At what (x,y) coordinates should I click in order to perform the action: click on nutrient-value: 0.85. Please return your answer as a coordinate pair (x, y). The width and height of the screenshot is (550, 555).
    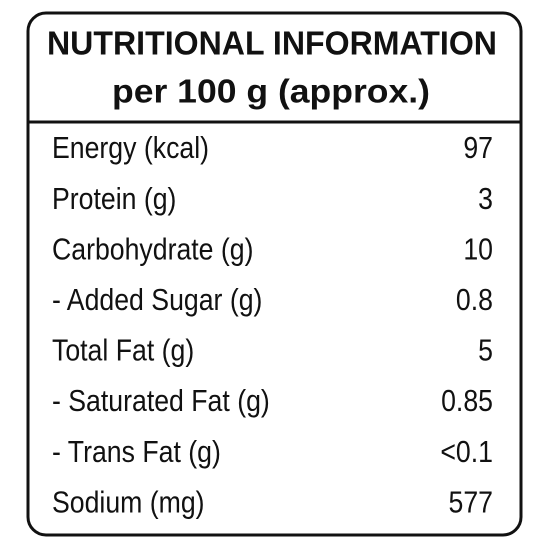
    Looking at the image, I should click on (467, 401).